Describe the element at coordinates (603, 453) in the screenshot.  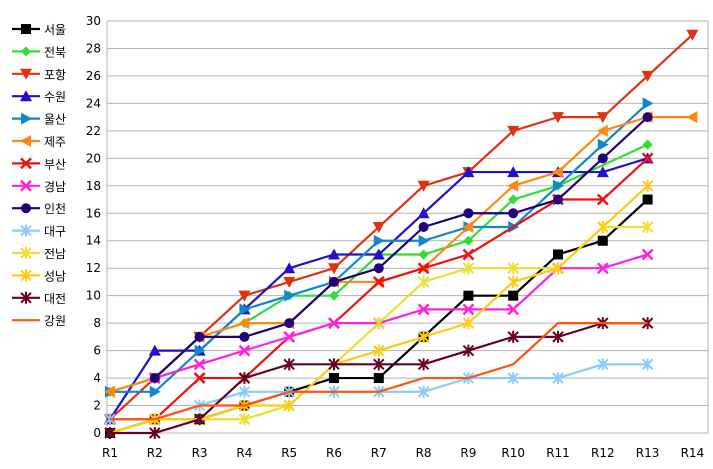
I see `x-tick-label: R12` at that location.